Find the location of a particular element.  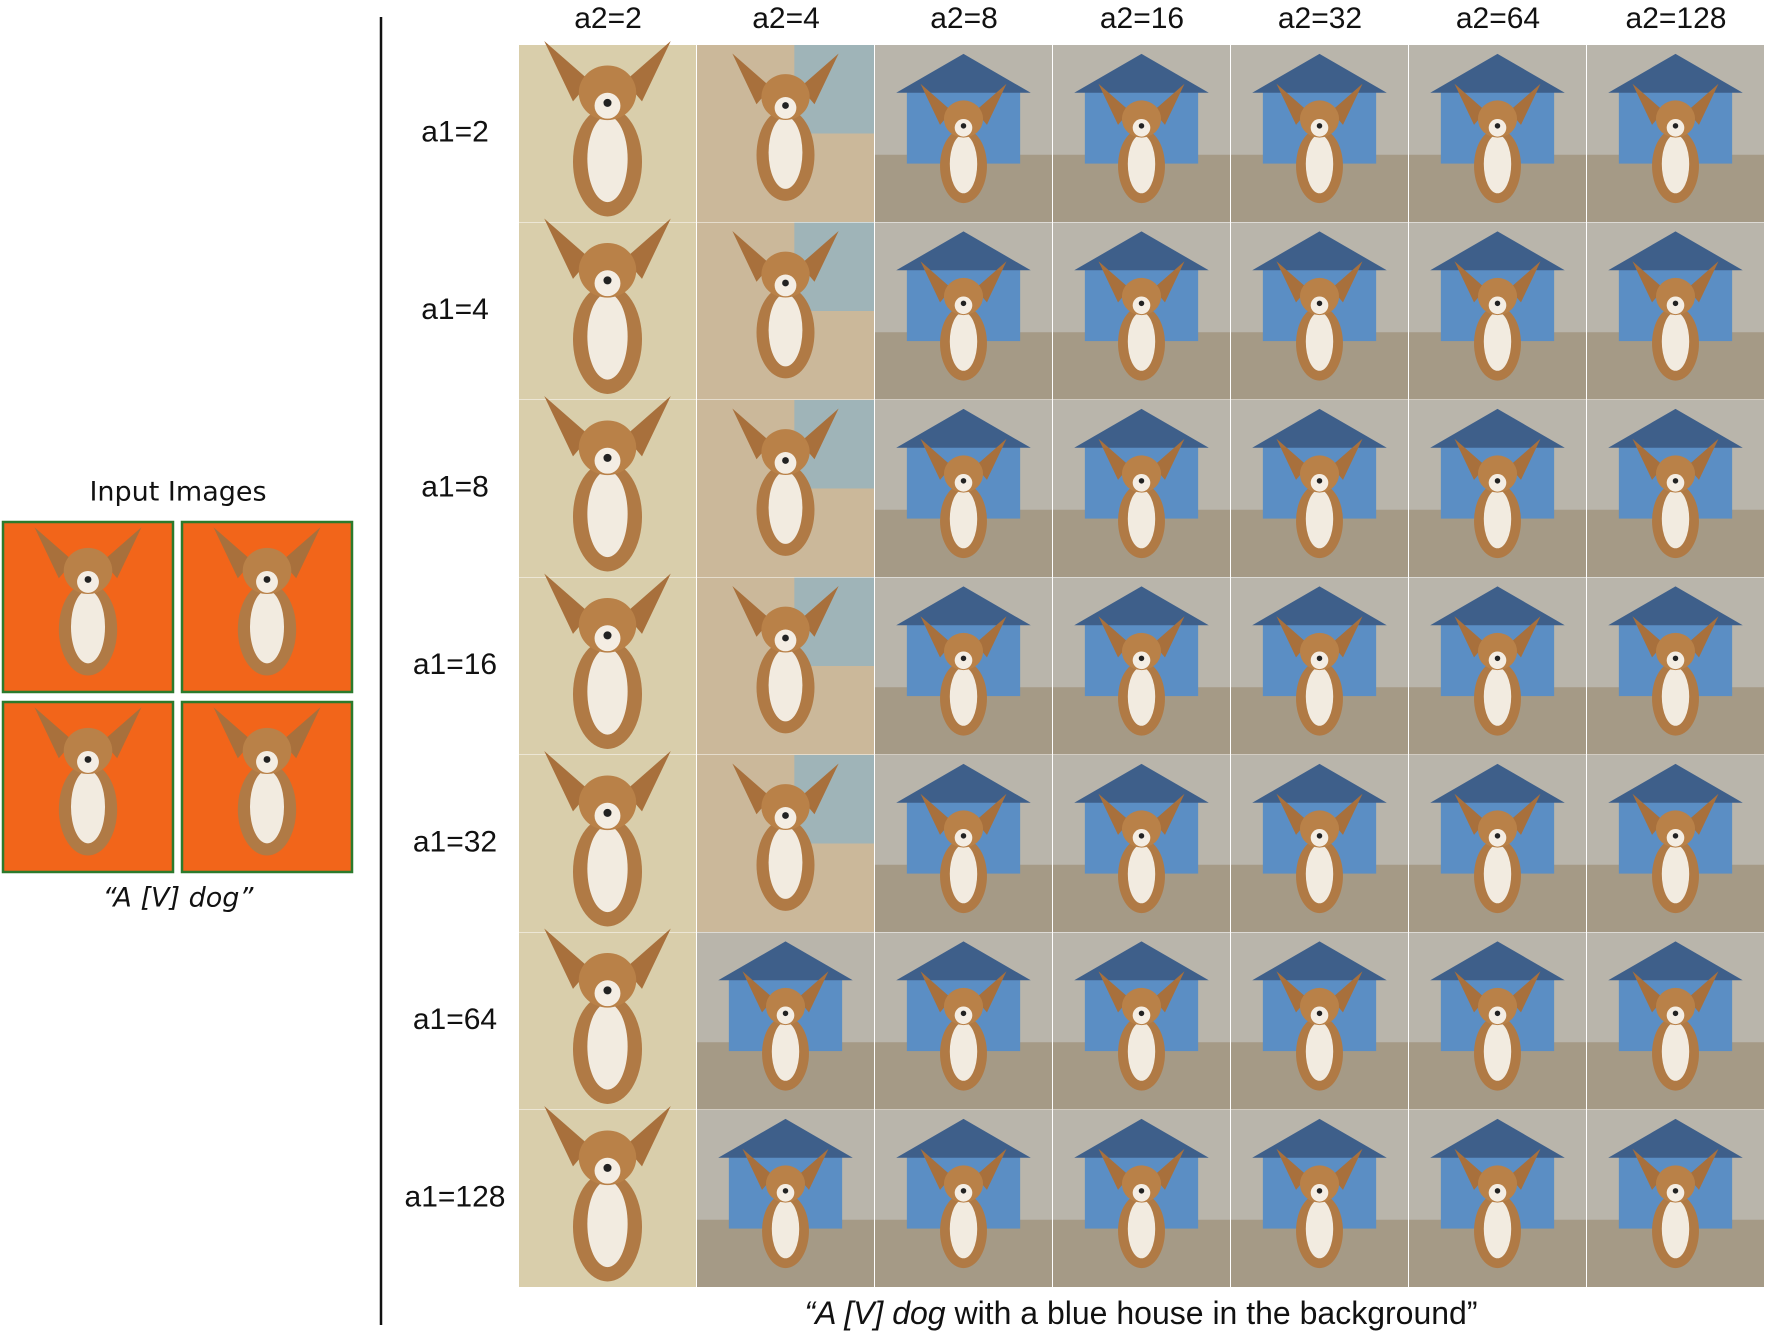

caption-rest: with a blue house in the background” is located at coordinates (1212, 1313).